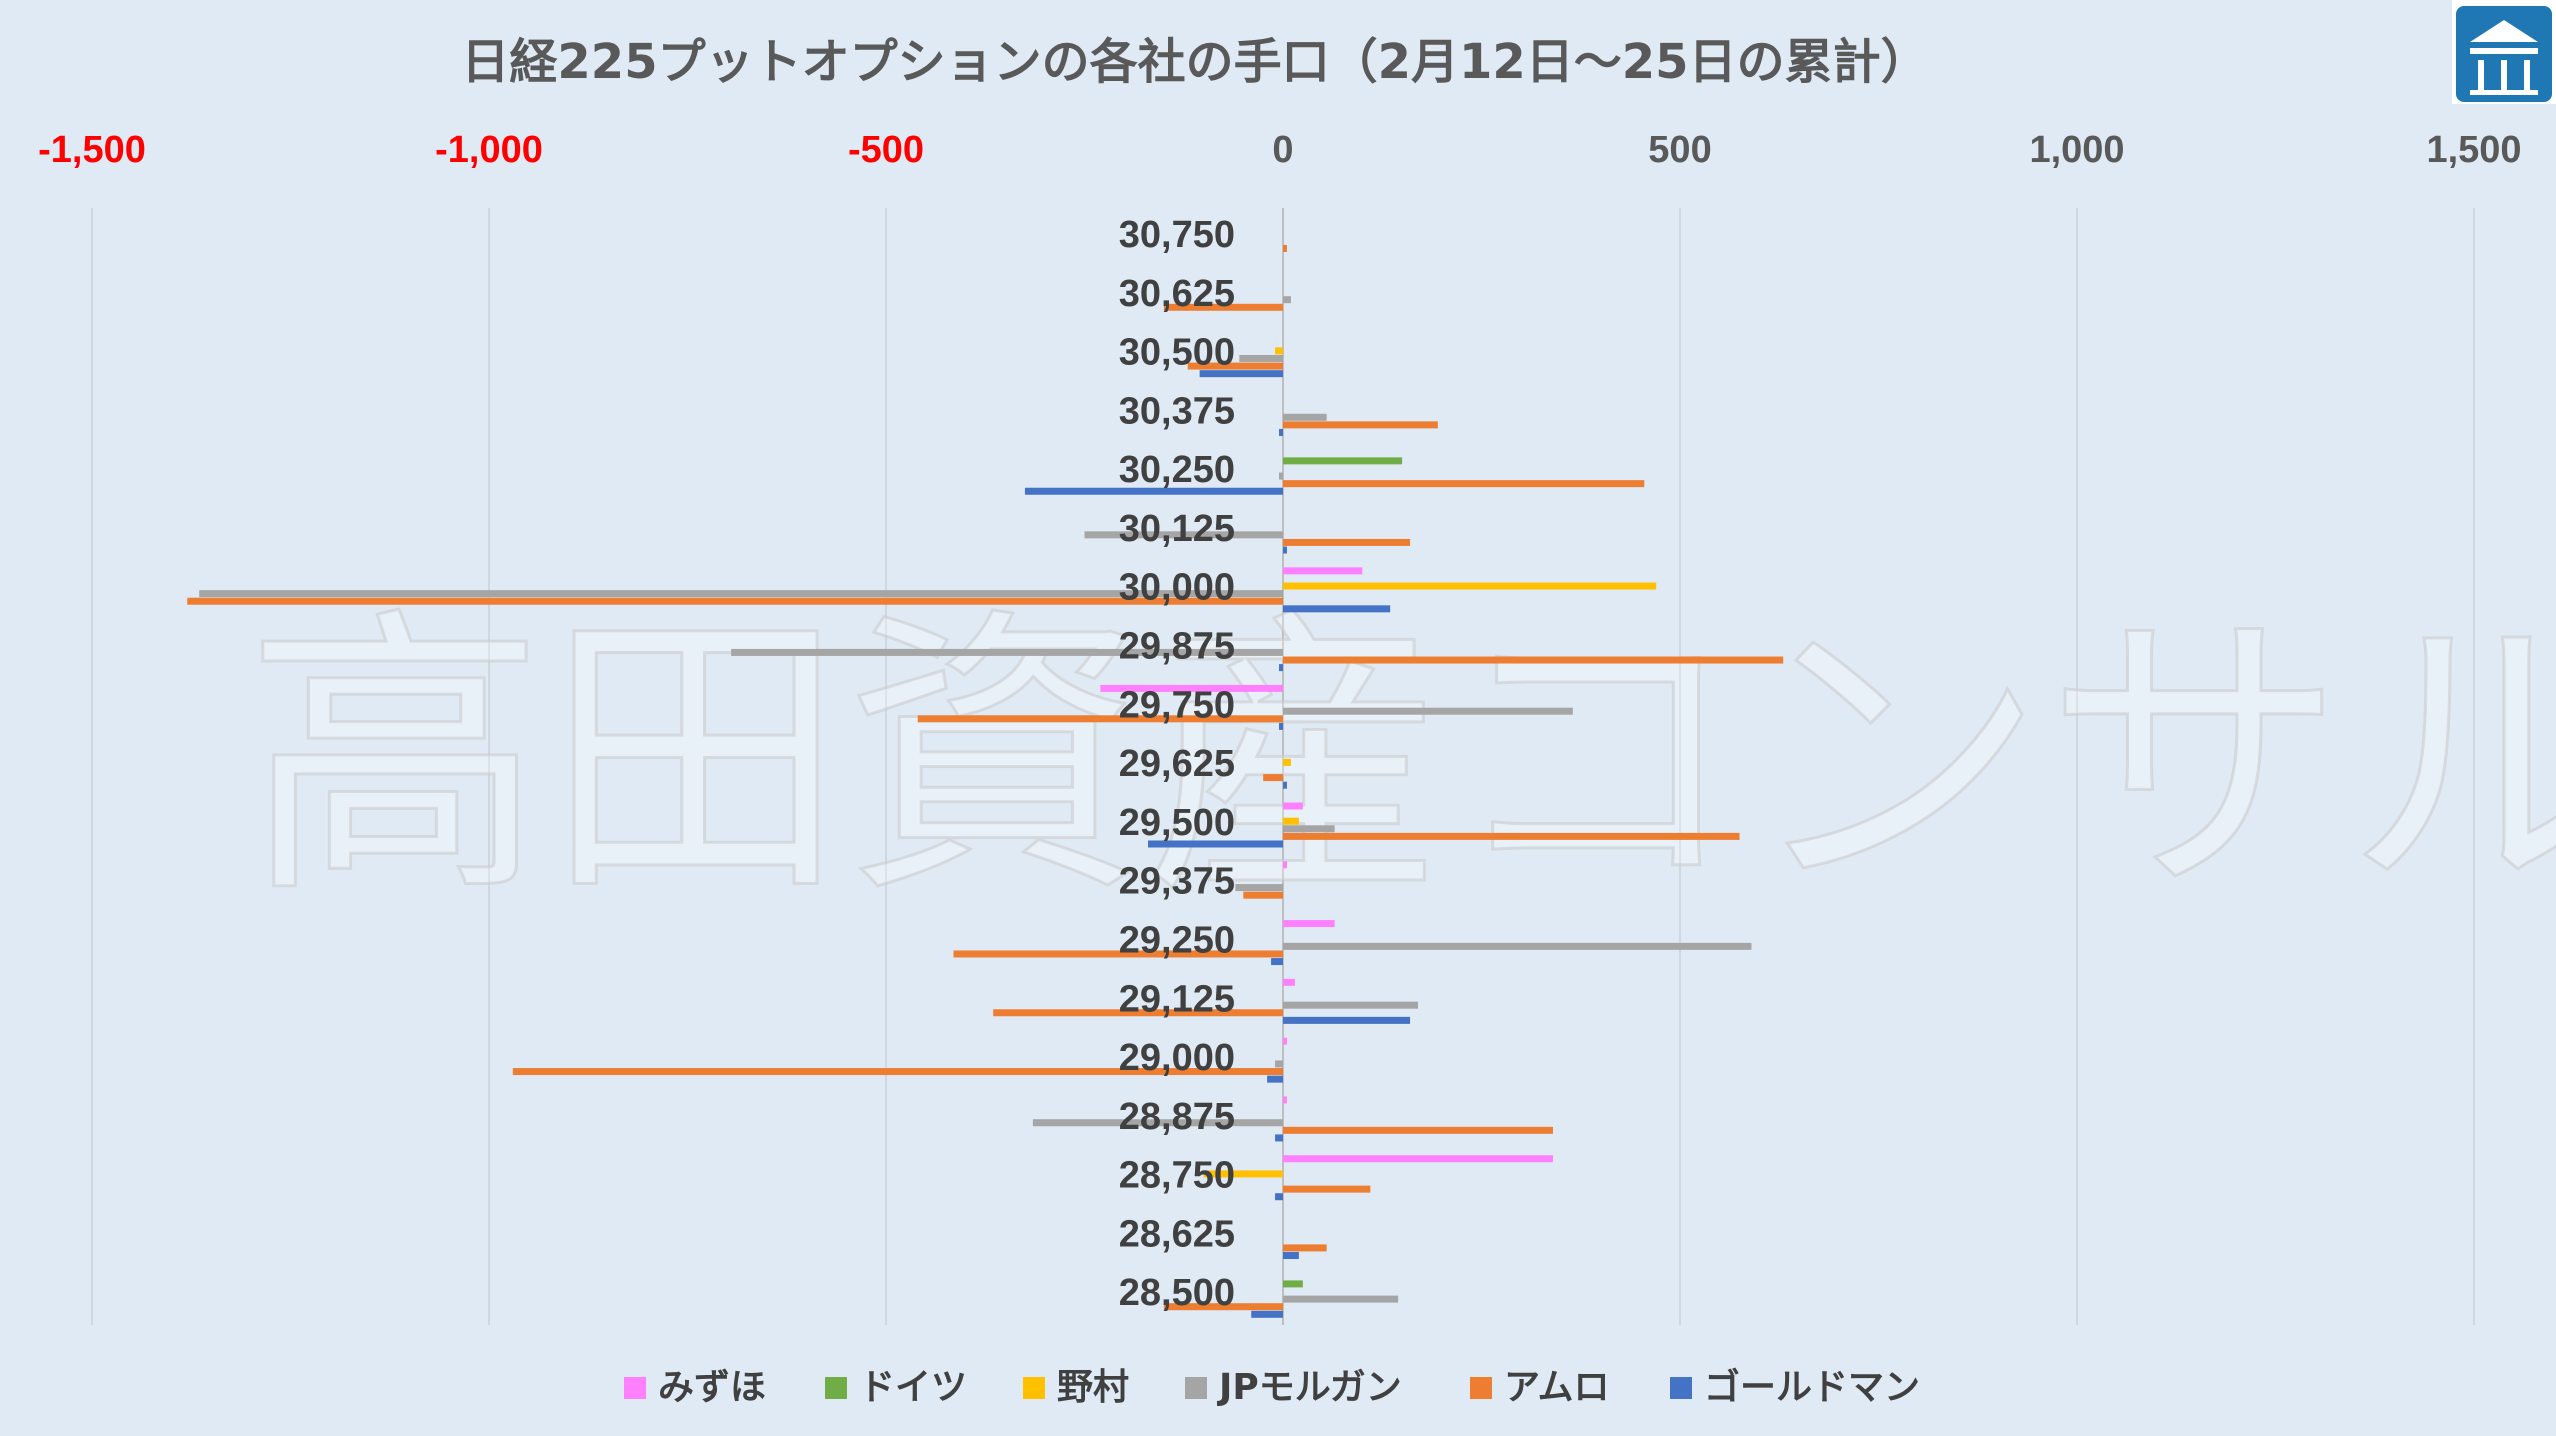 Image resolution: width=2556 pixels, height=1436 pixels. Describe the element at coordinates (489, 150) in the screenshot. I see `x-tick-label: -1,000` at that location.